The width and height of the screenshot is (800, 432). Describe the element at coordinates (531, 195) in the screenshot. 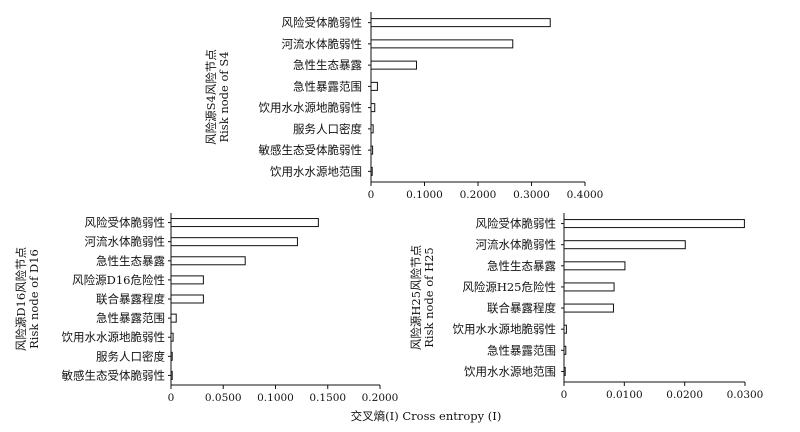

I see `x-tick-label: 0.3000` at that location.